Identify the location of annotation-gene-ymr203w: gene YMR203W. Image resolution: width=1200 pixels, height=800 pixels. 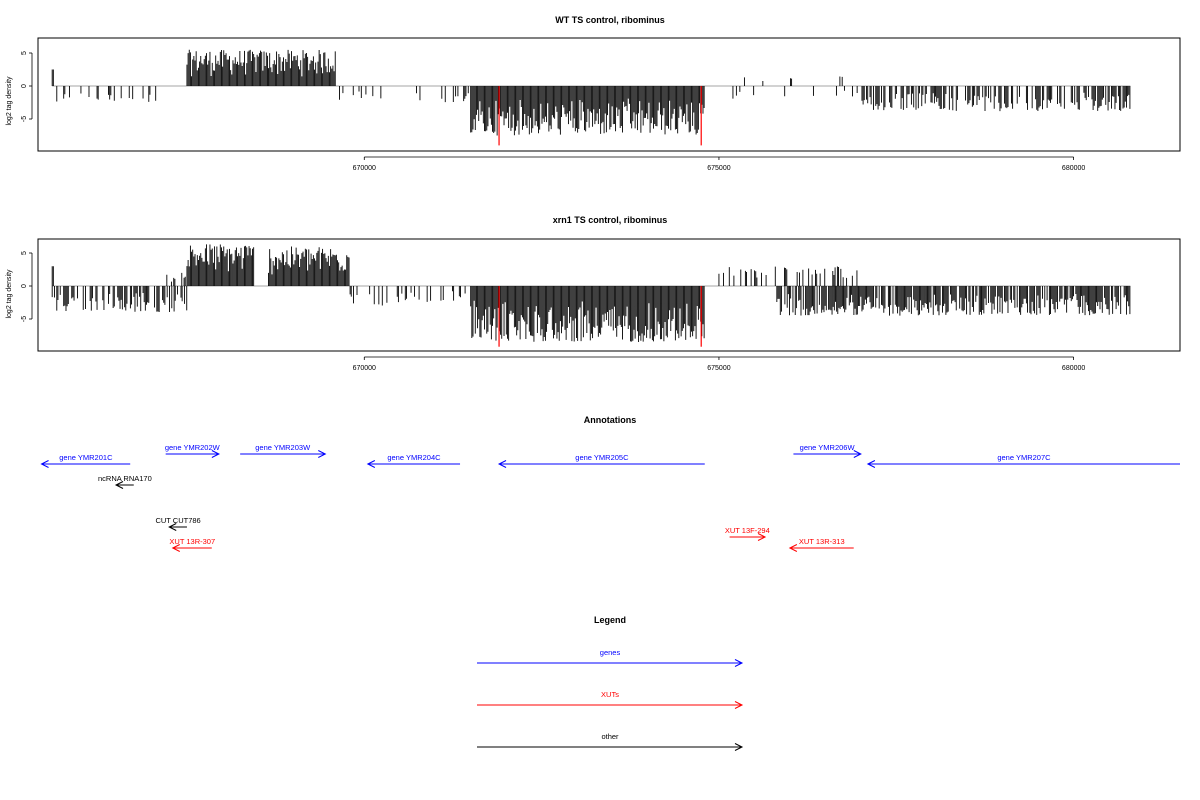
(283, 450).